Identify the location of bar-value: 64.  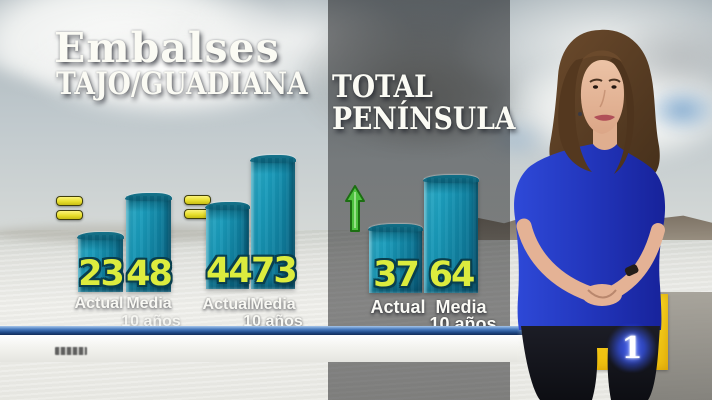
(452, 275).